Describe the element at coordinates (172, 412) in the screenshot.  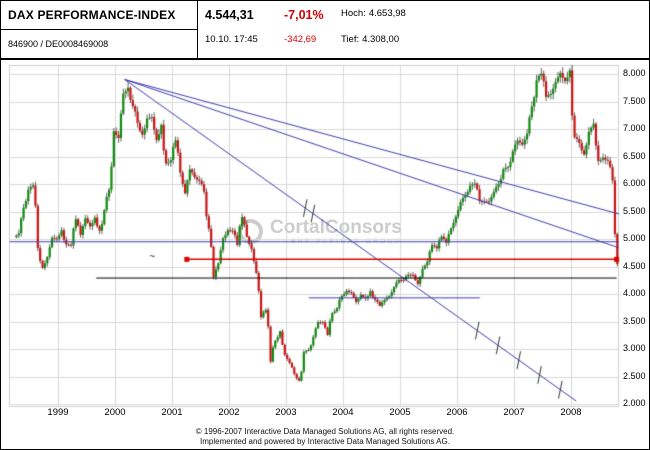
I see `x-axis-label: 2001` at that location.